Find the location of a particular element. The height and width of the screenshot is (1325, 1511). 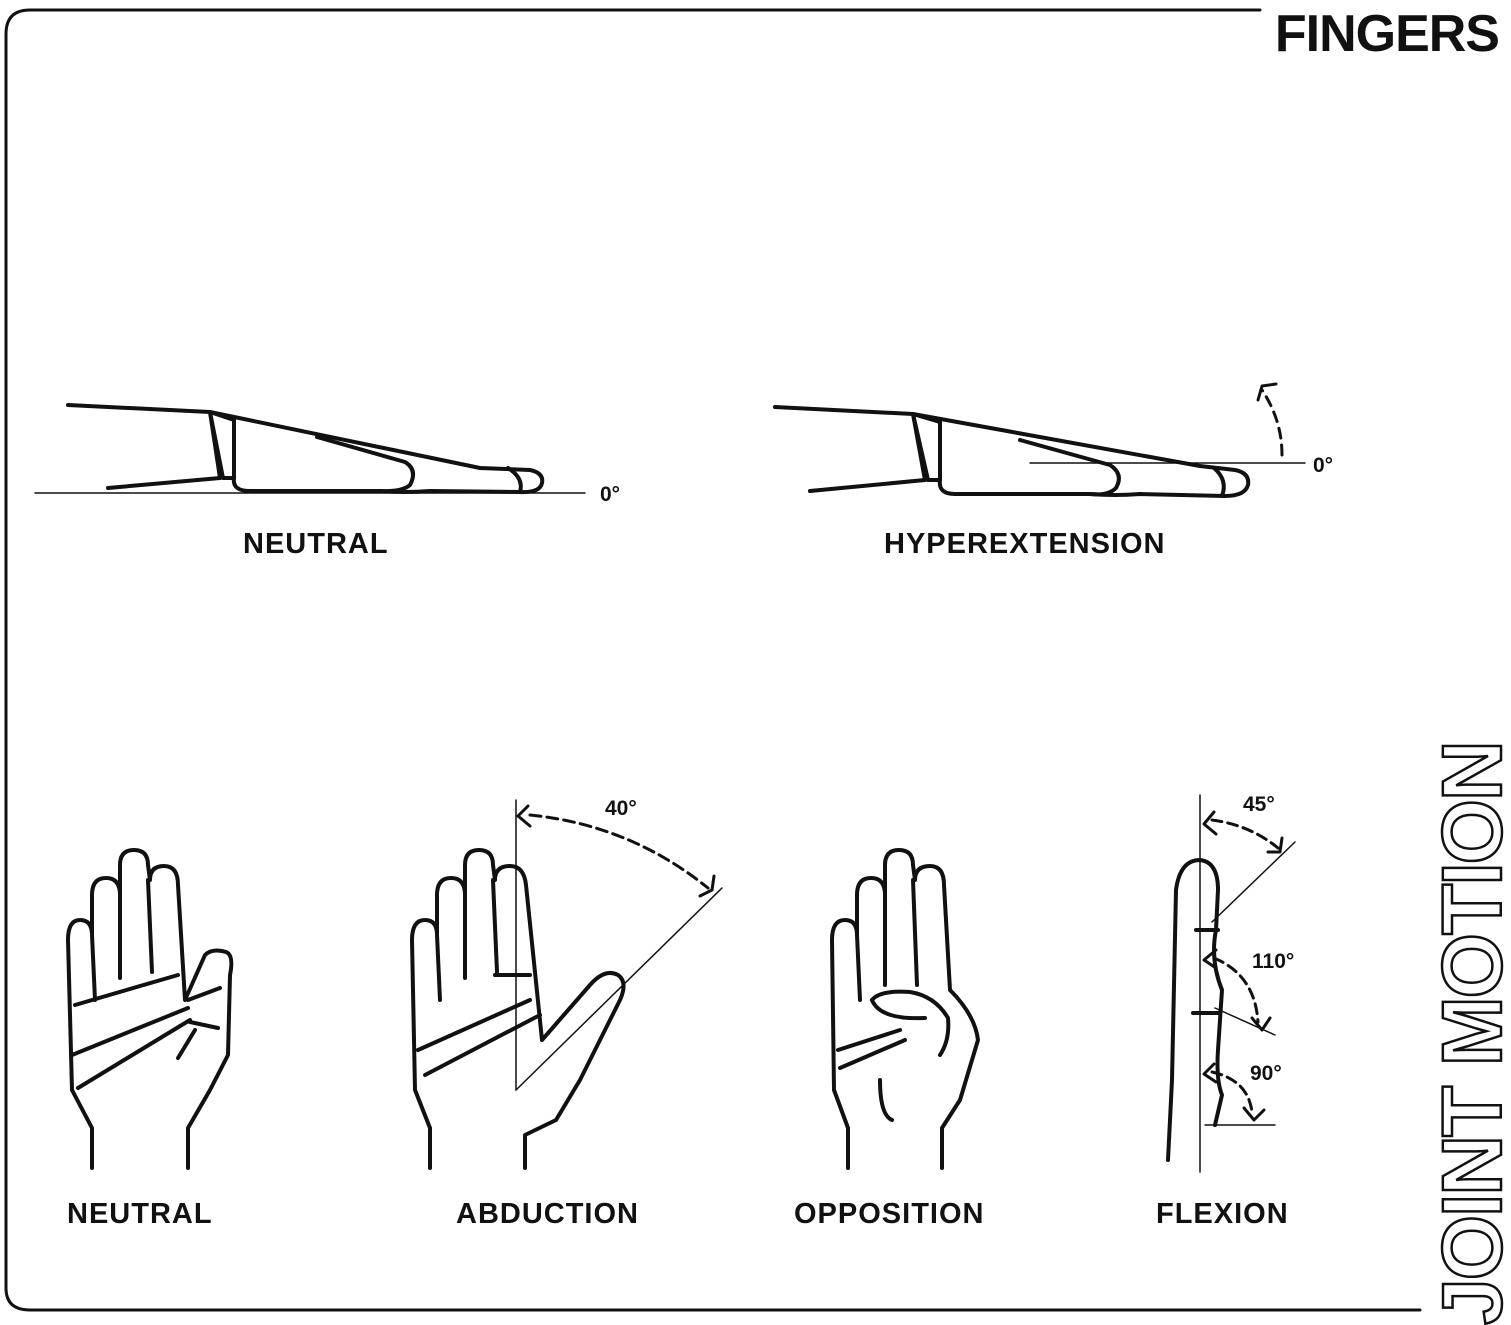

angle-neutral-side: 0° is located at coordinates (610, 494).